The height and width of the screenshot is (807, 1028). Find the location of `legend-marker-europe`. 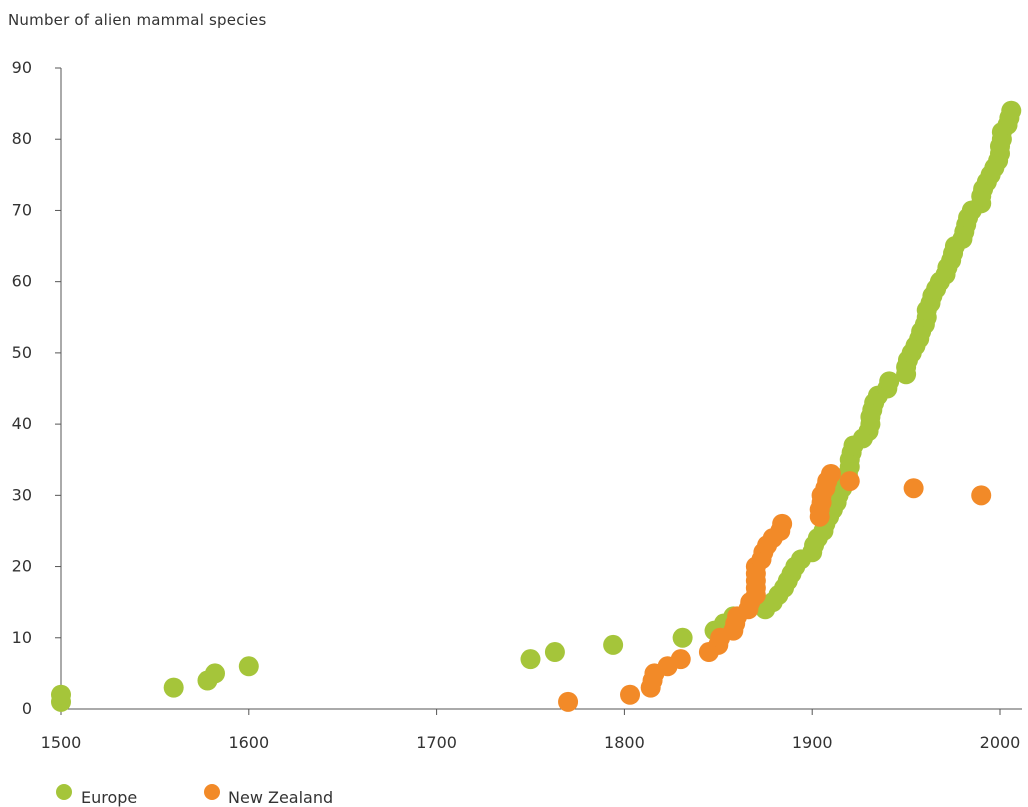

legend-marker-europe is located at coordinates (64, 792).